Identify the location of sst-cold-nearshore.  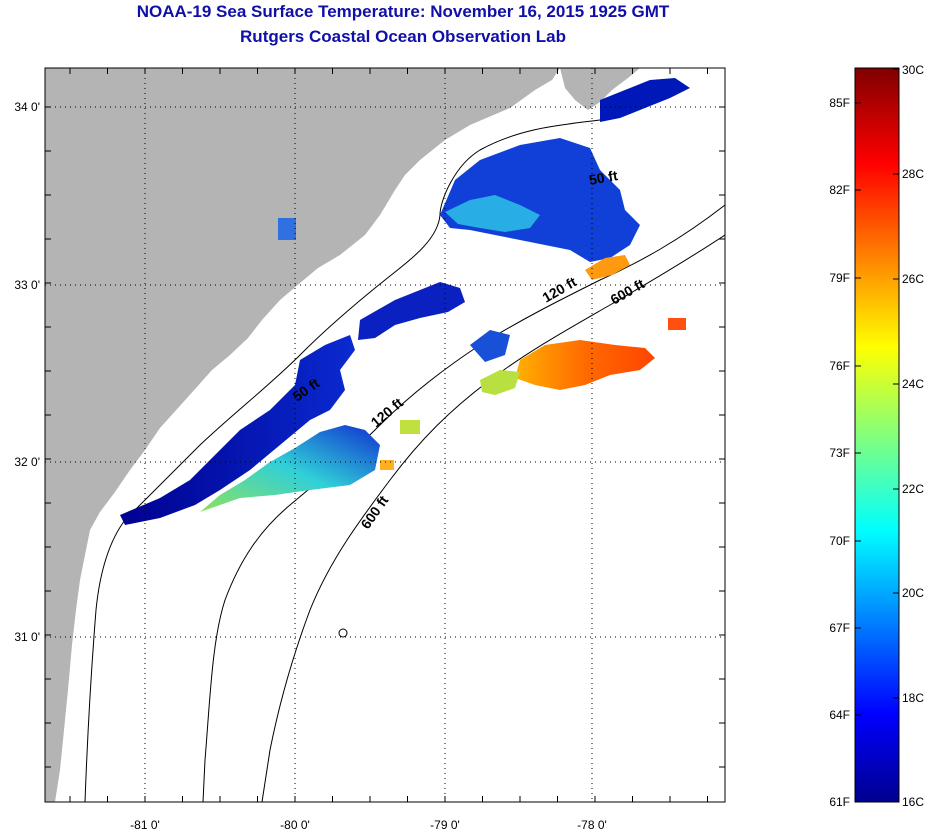
(237, 430).